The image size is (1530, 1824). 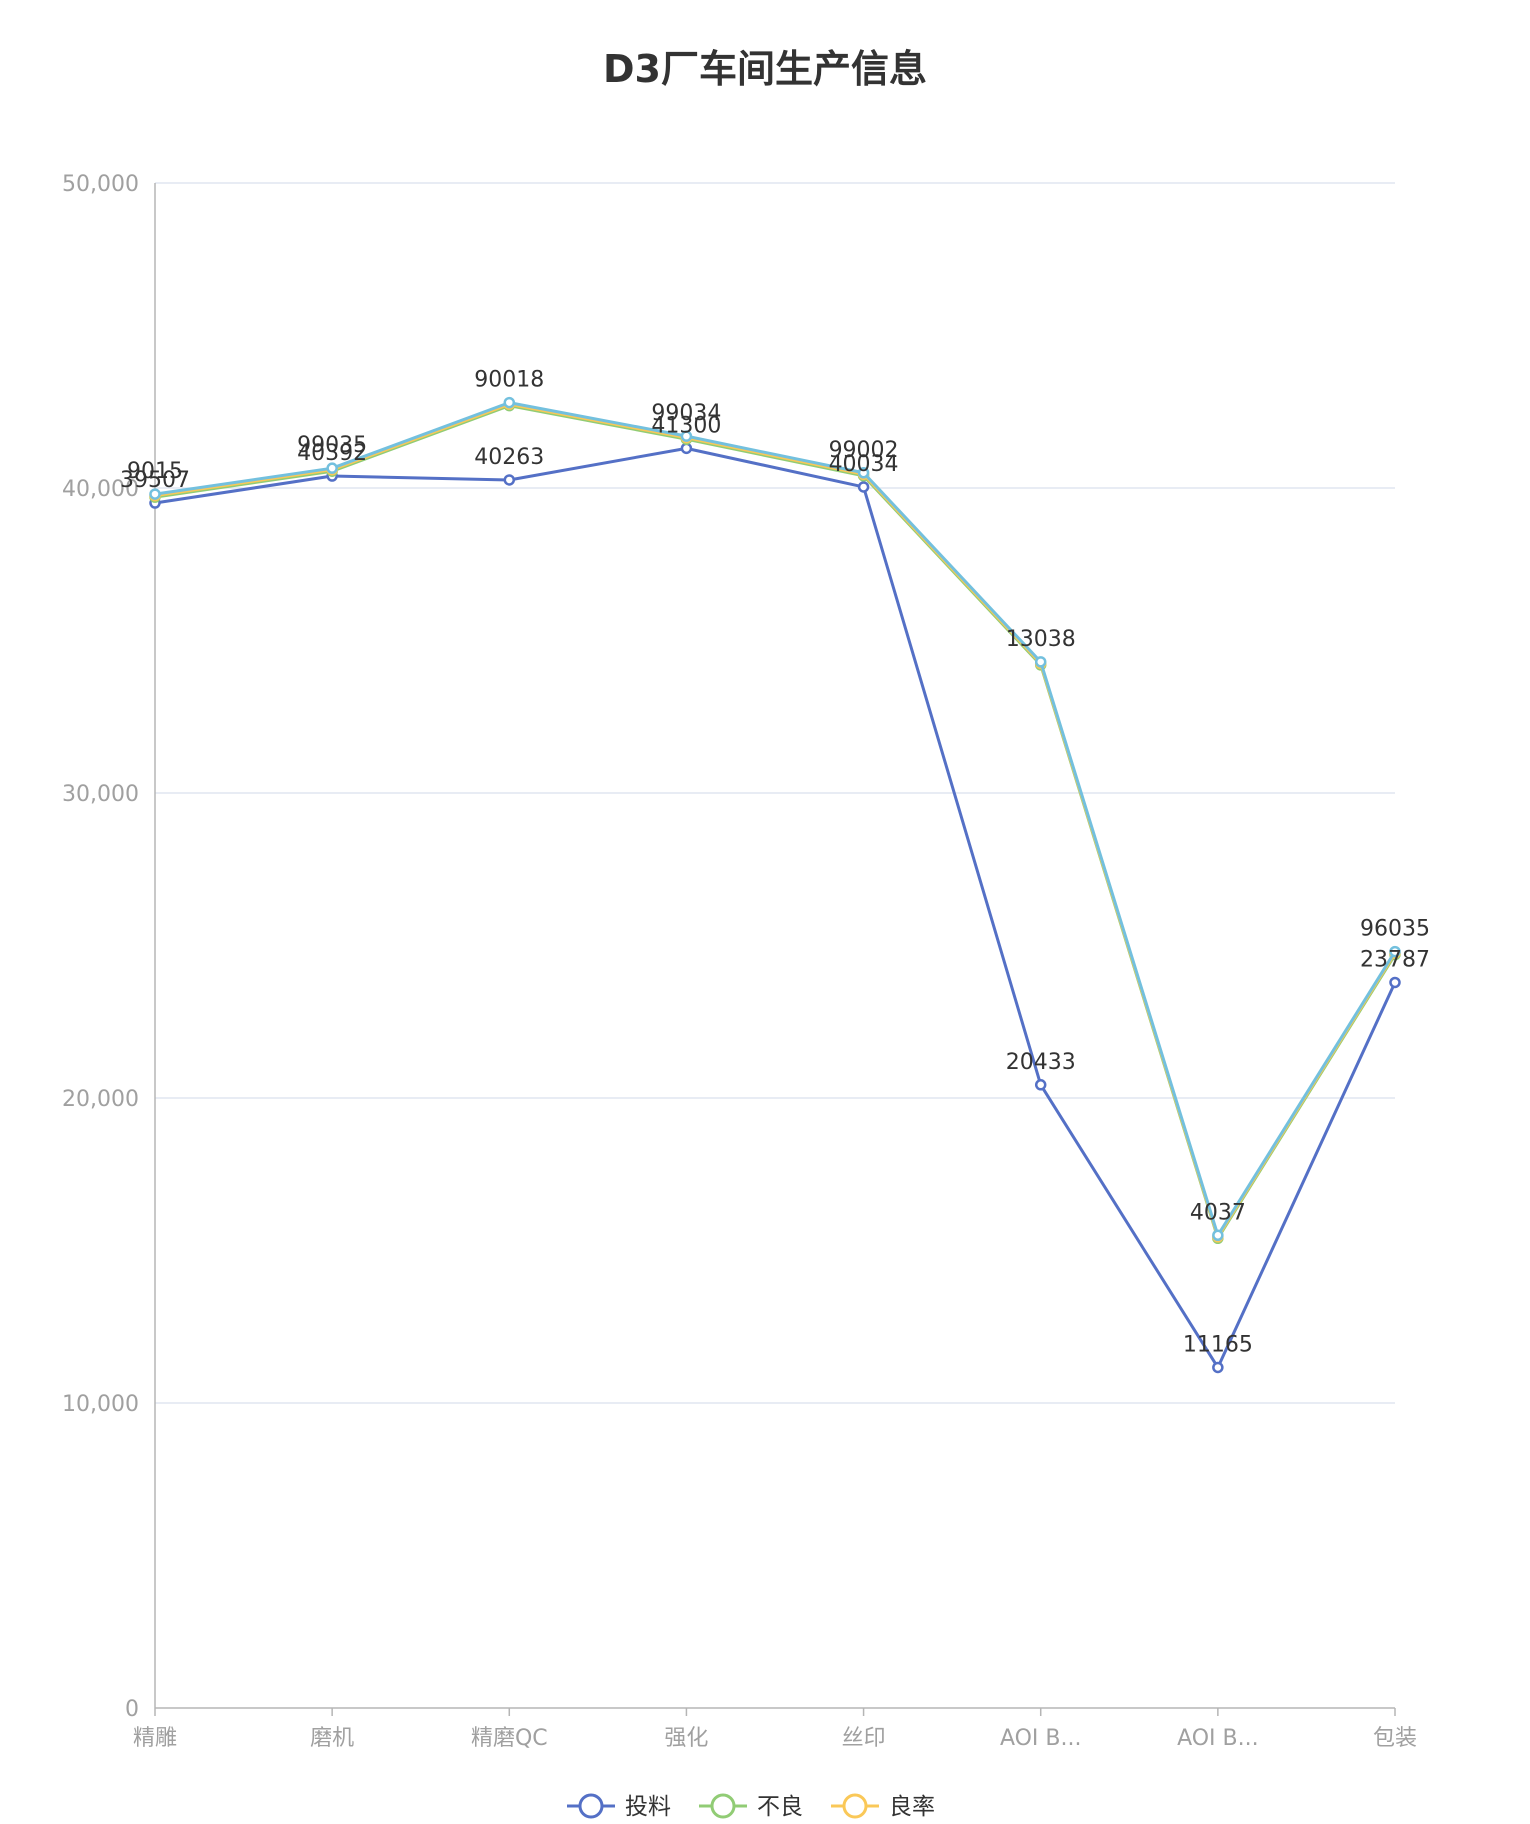 What do you see at coordinates (912, 1807) in the screenshot?
I see `legend-label: 良率` at bounding box center [912, 1807].